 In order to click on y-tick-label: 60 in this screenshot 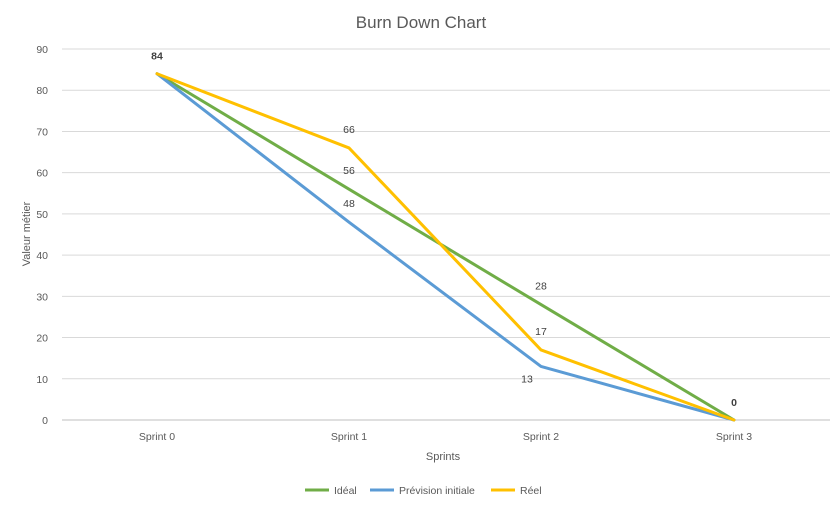, I will do `click(42, 174)`.